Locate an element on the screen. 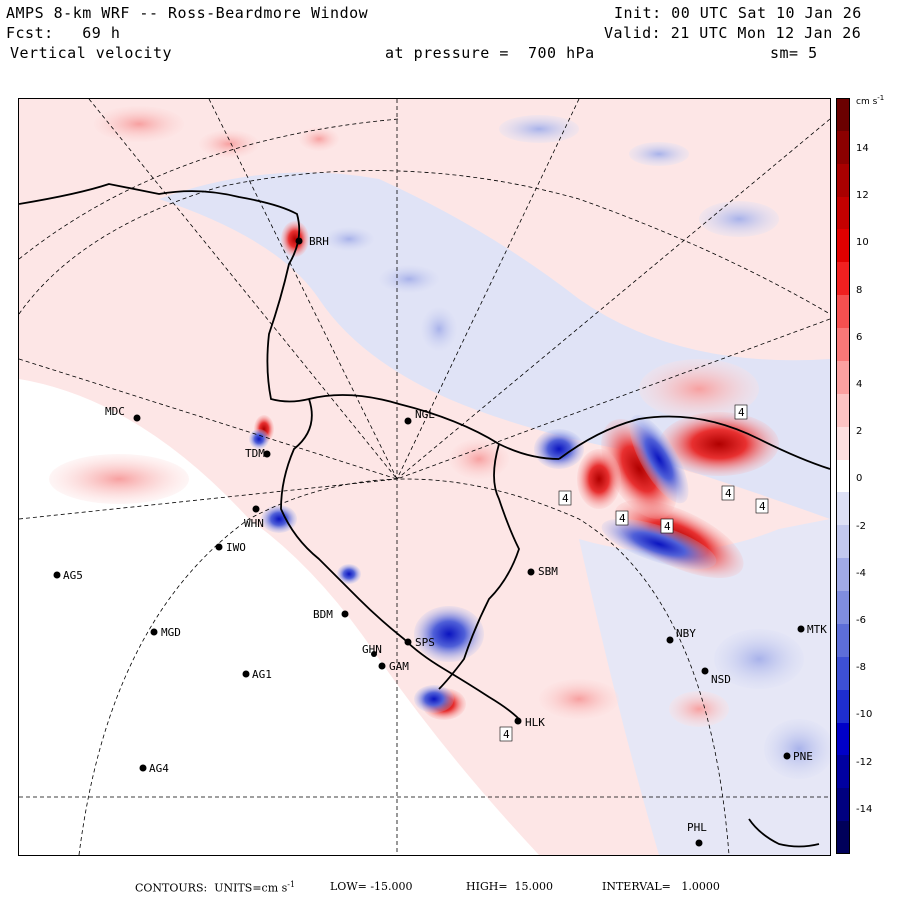 The image size is (900, 900). valid-time: Valid: 21 UTC Mon 12 Jan 26 is located at coordinates (733, 33).